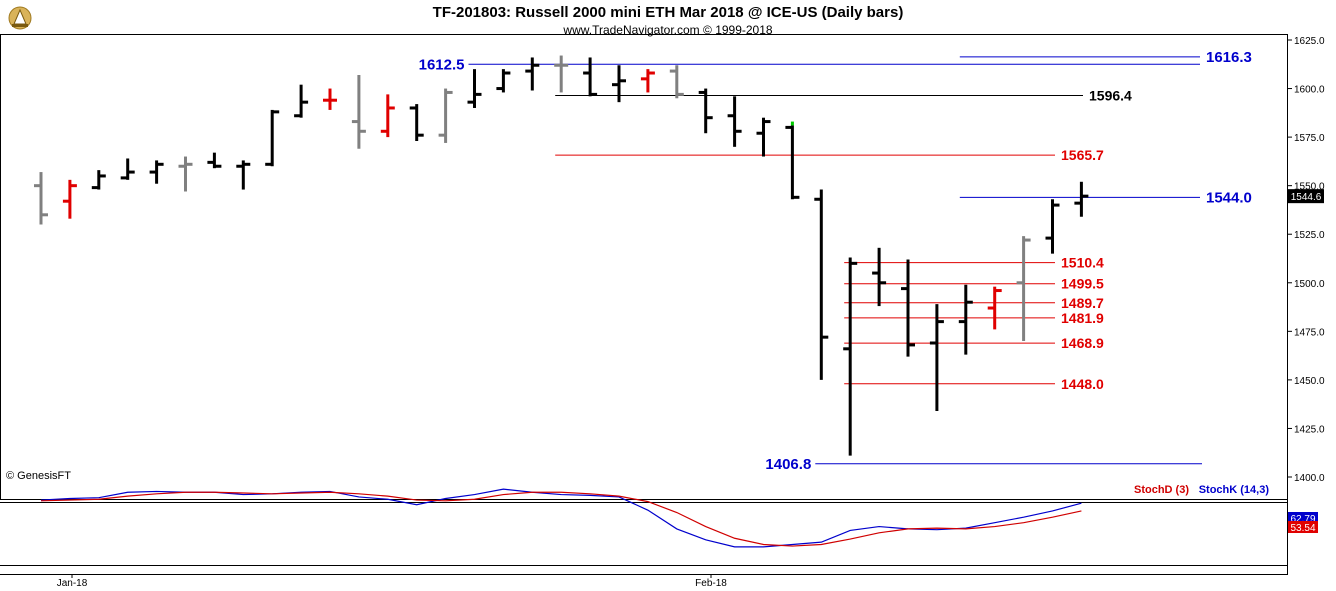 The height and width of the screenshot is (591, 1336). What do you see at coordinates (1161, 490) in the screenshot?
I see `legend-stochD: StochD (3)` at bounding box center [1161, 490].